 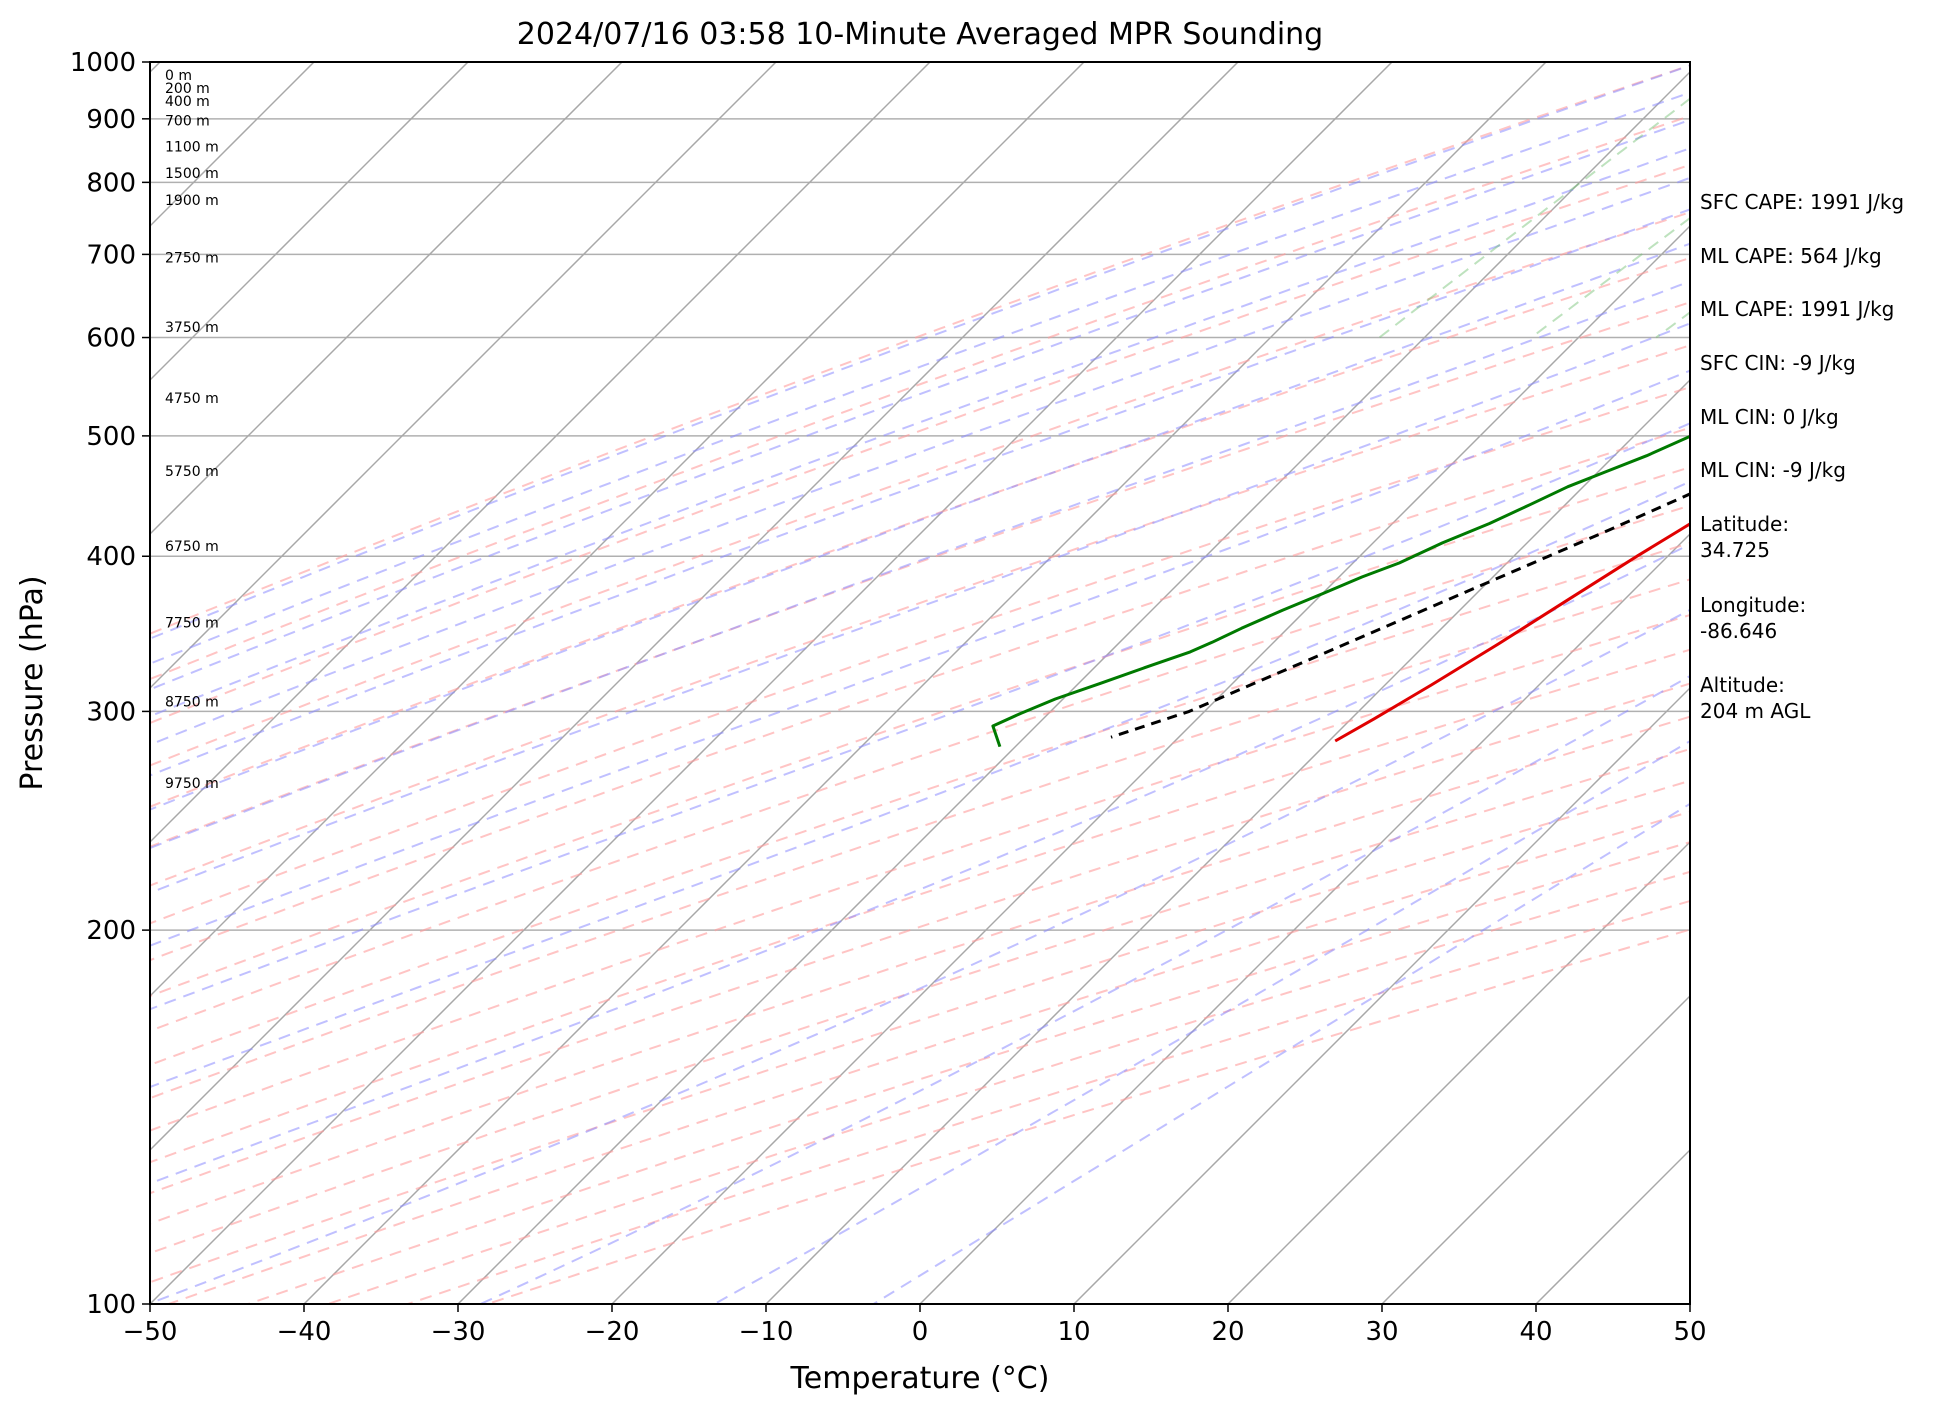 What do you see at coordinates (192, 201) in the screenshot?
I see `height-label: 1900 m` at bounding box center [192, 201].